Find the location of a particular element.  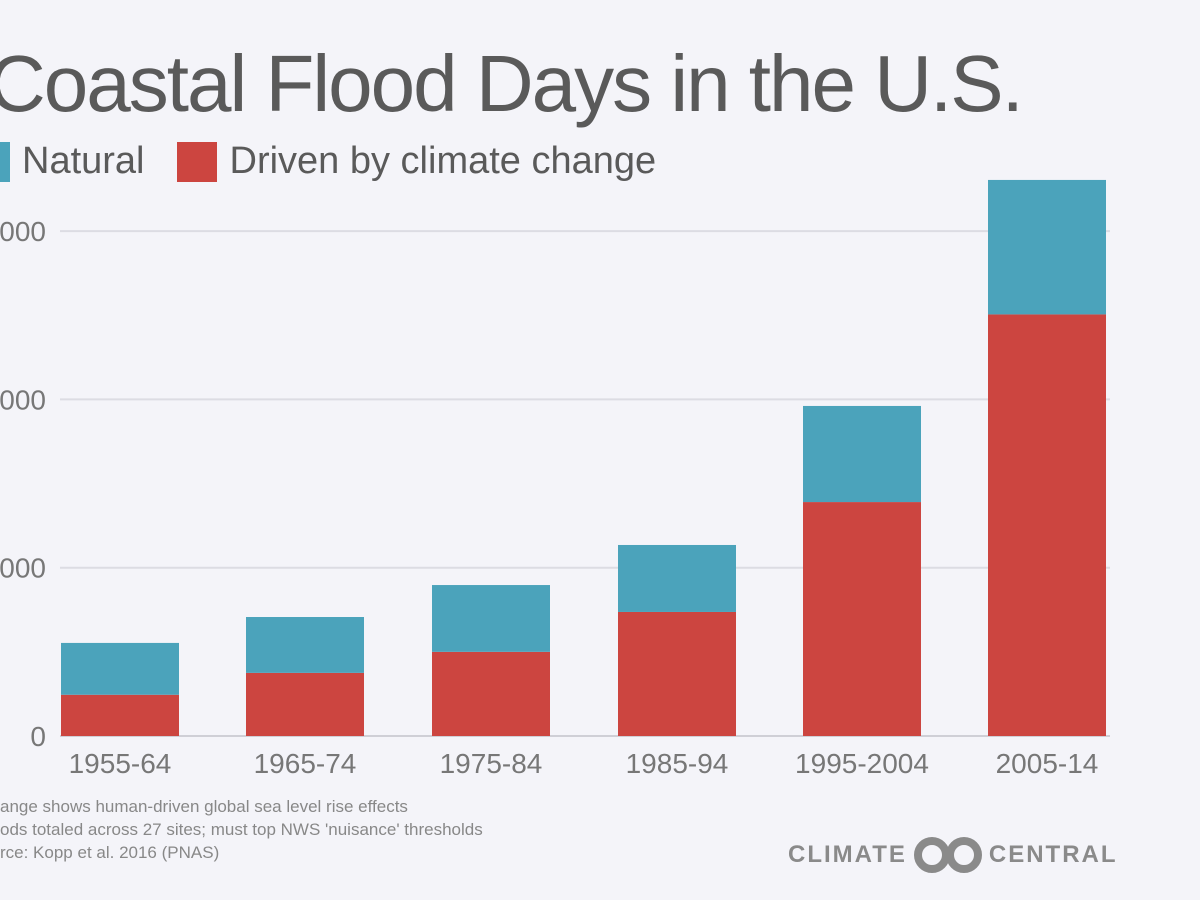

legend-label-natural: Natural is located at coordinates (83, 161).